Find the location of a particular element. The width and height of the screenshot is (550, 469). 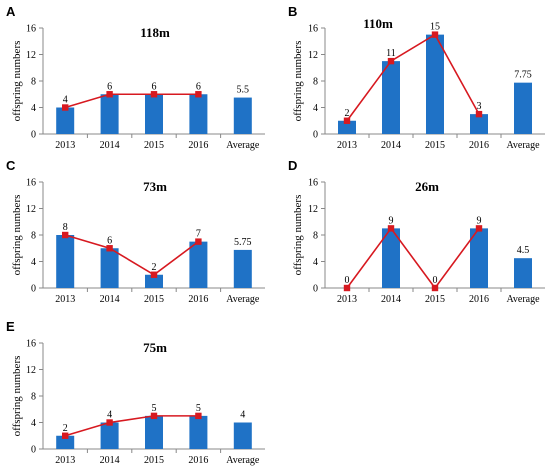

data-label: 7 is located at coordinates (198, 234).